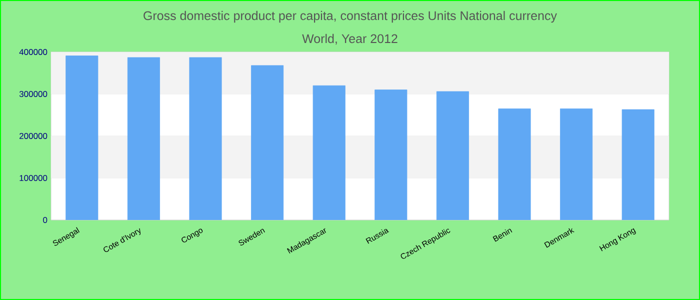 This screenshot has height=300, width=700. What do you see at coordinates (350, 16) in the screenshot?
I see `chart-title: Gross domestic product per capita, constant prices Units National currency` at bounding box center [350, 16].